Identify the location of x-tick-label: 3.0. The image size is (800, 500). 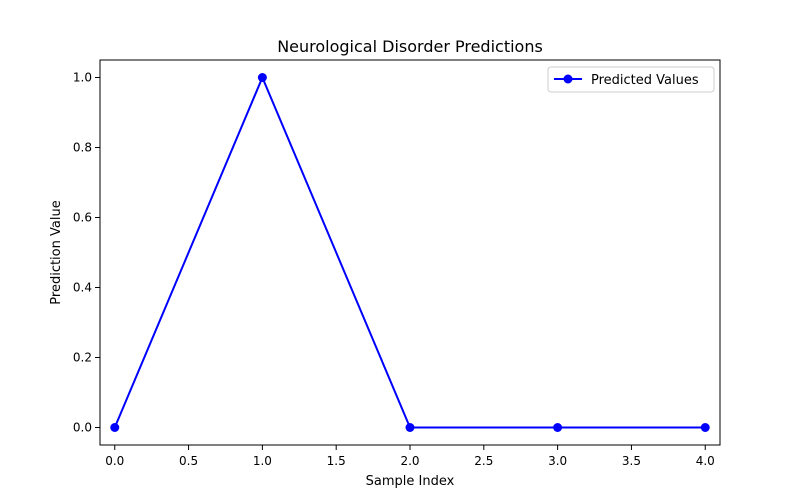
(557, 461).